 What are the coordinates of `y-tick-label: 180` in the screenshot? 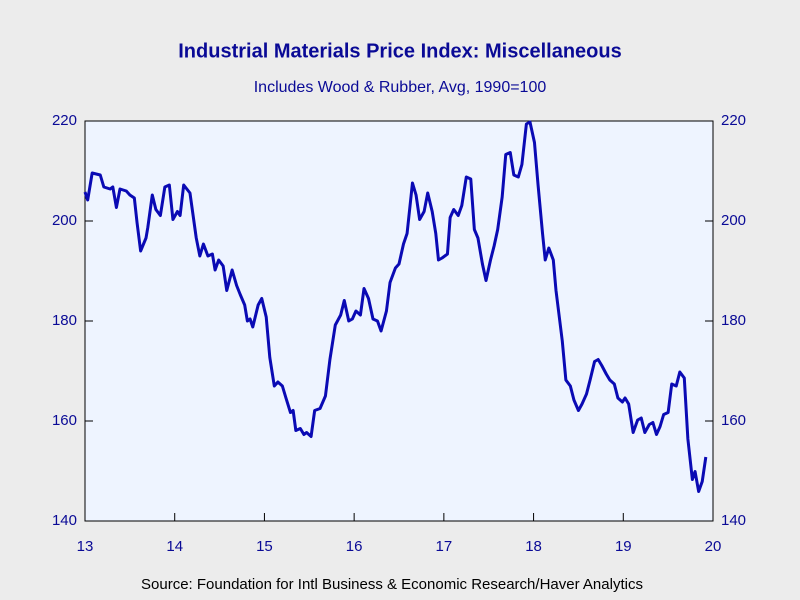 It's located at (64, 320).